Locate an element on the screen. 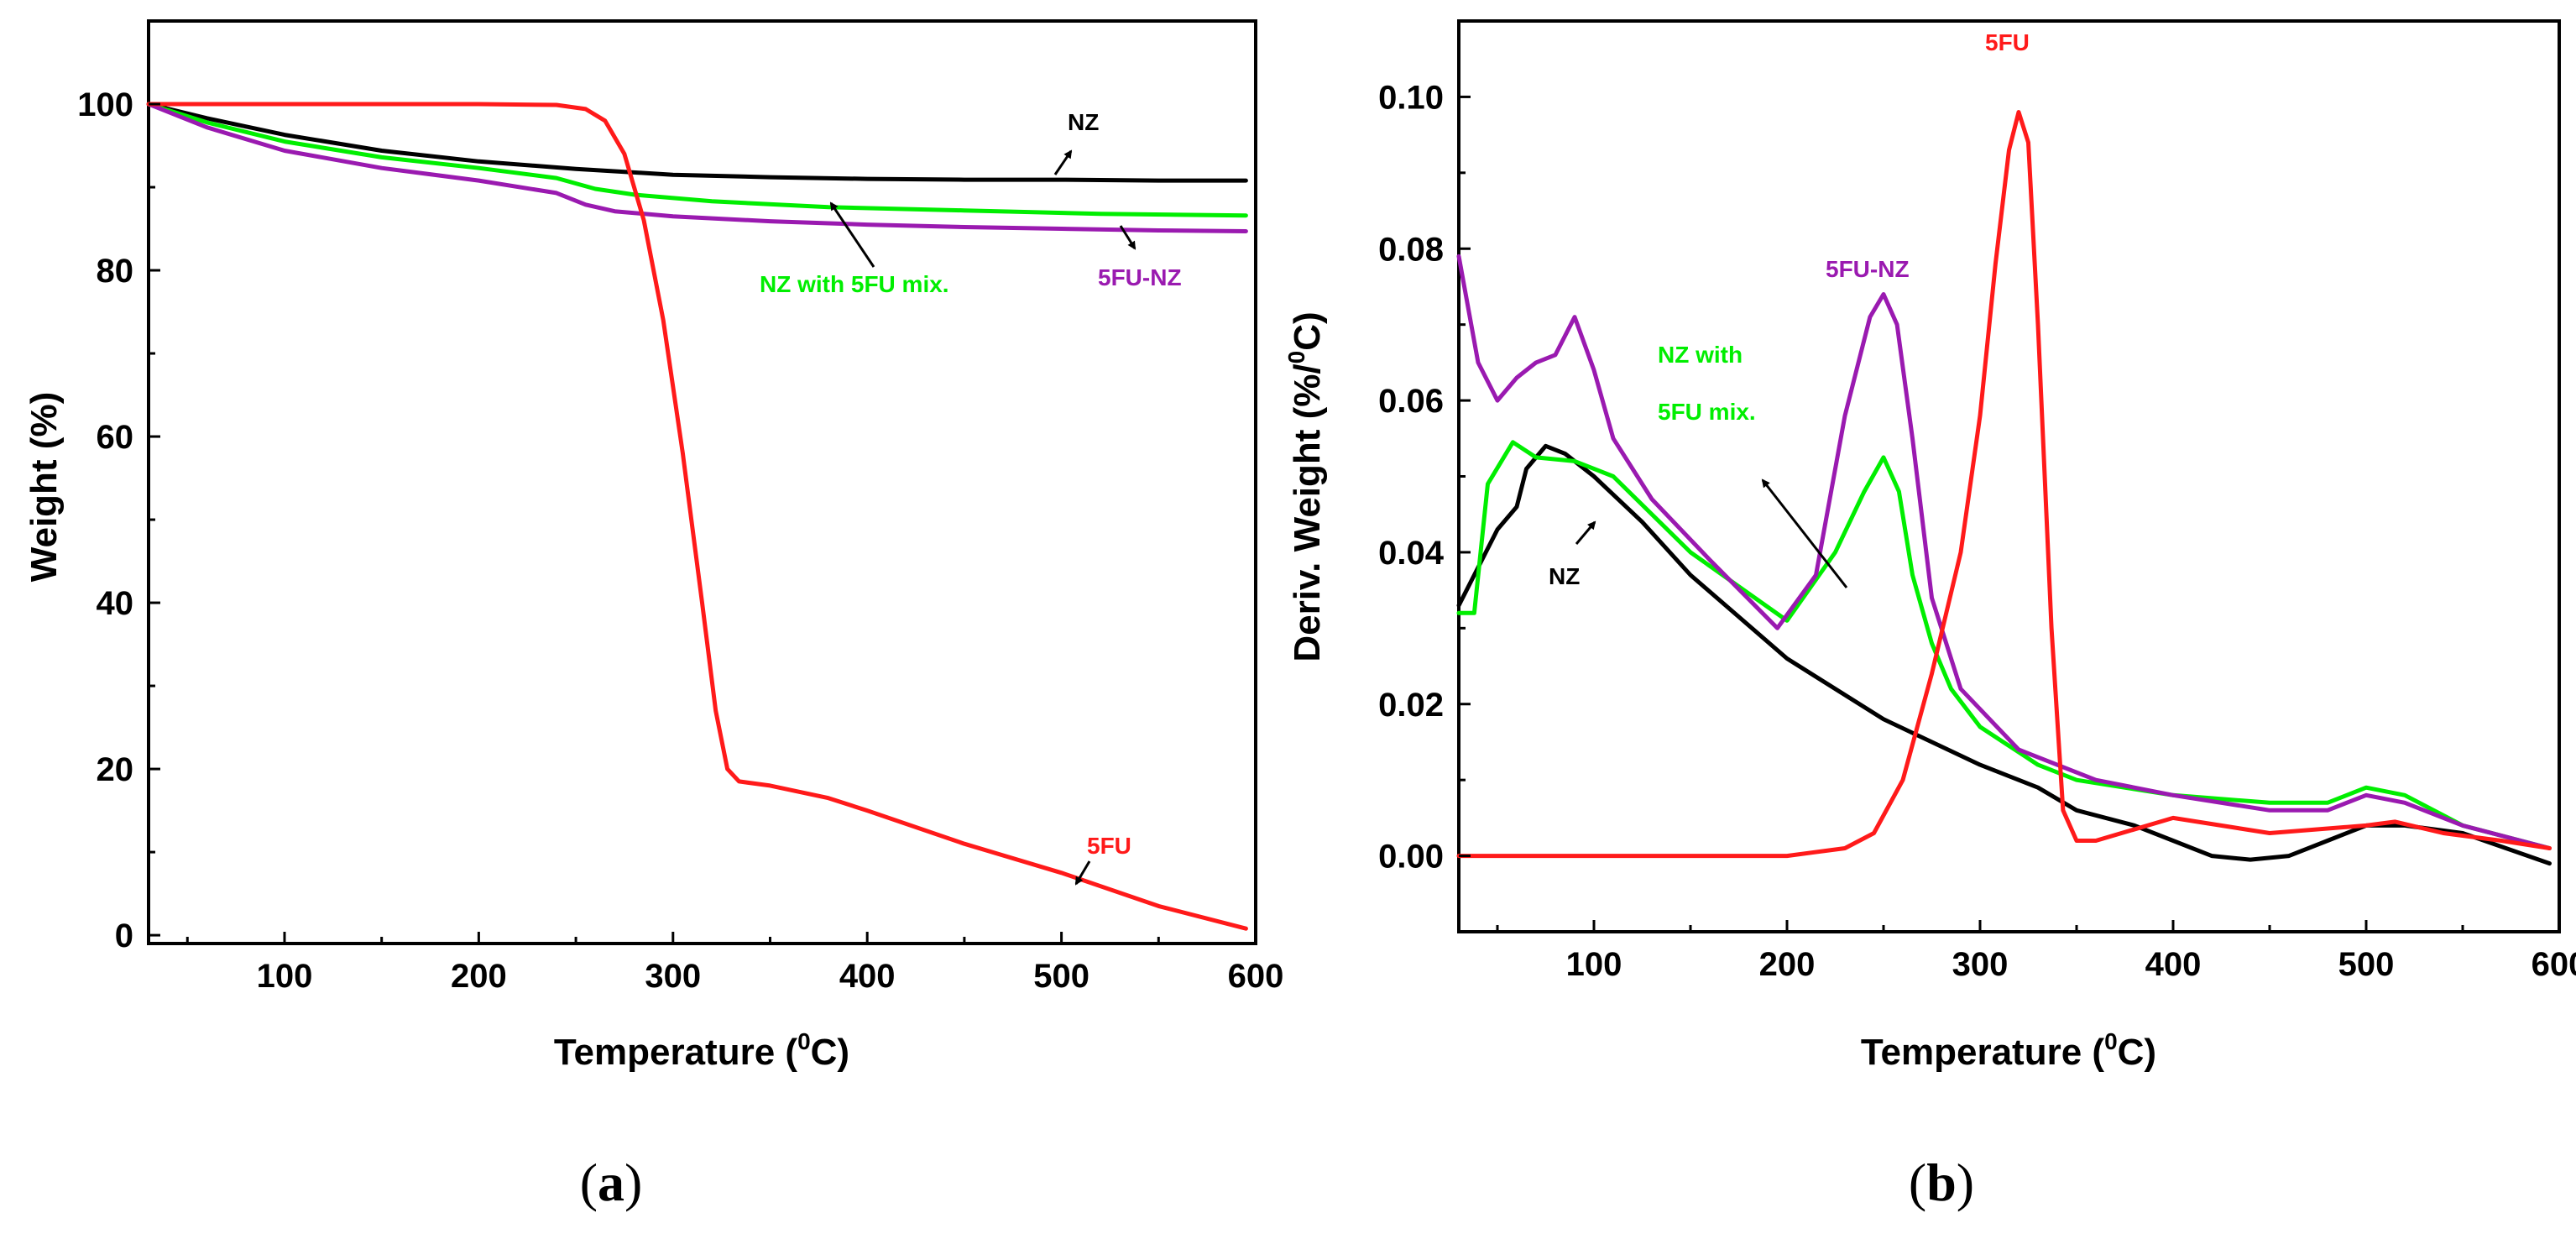 The image size is (2576, 1239). annot-a-nz: NZ is located at coordinates (1083, 122).